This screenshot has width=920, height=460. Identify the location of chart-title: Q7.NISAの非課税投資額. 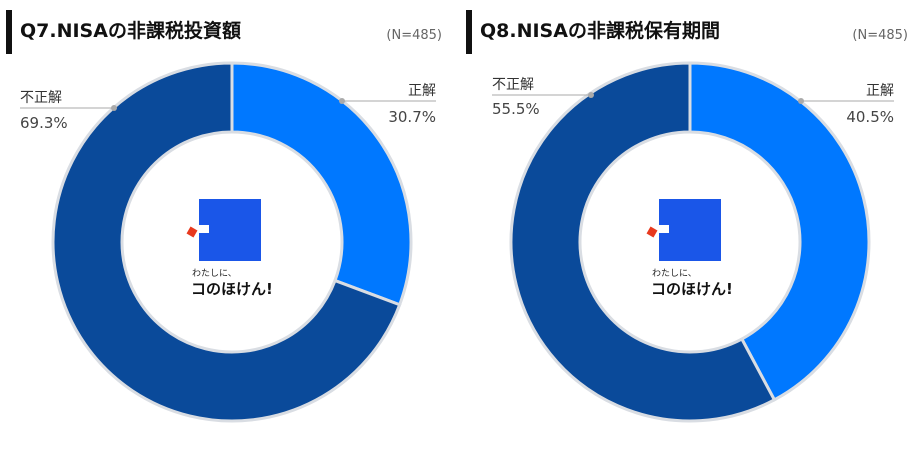
(130, 31).